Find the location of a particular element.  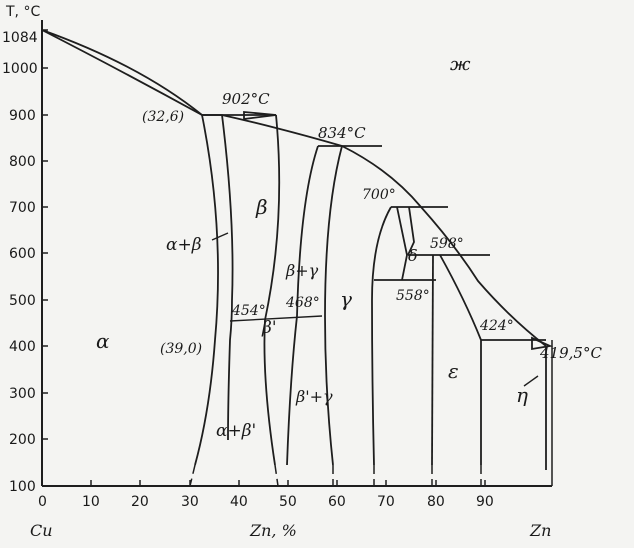

temp-700-label: 700° is located at coordinates (379, 195).